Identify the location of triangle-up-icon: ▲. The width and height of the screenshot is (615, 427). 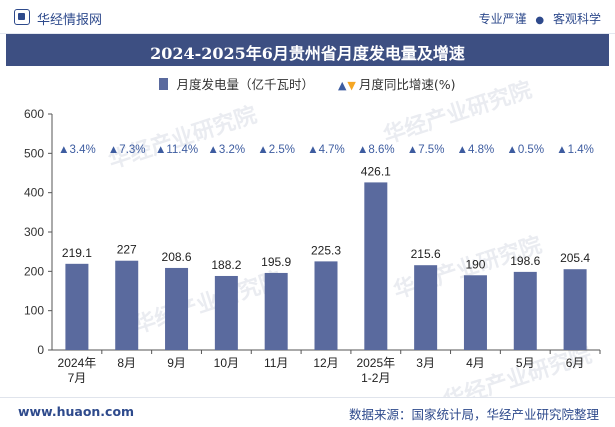
(342, 85).